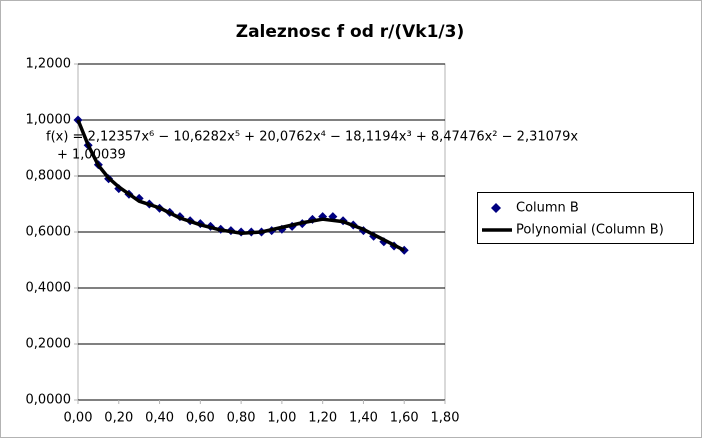  I want to click on x-tick-label: 0,60, so click(200, 418).